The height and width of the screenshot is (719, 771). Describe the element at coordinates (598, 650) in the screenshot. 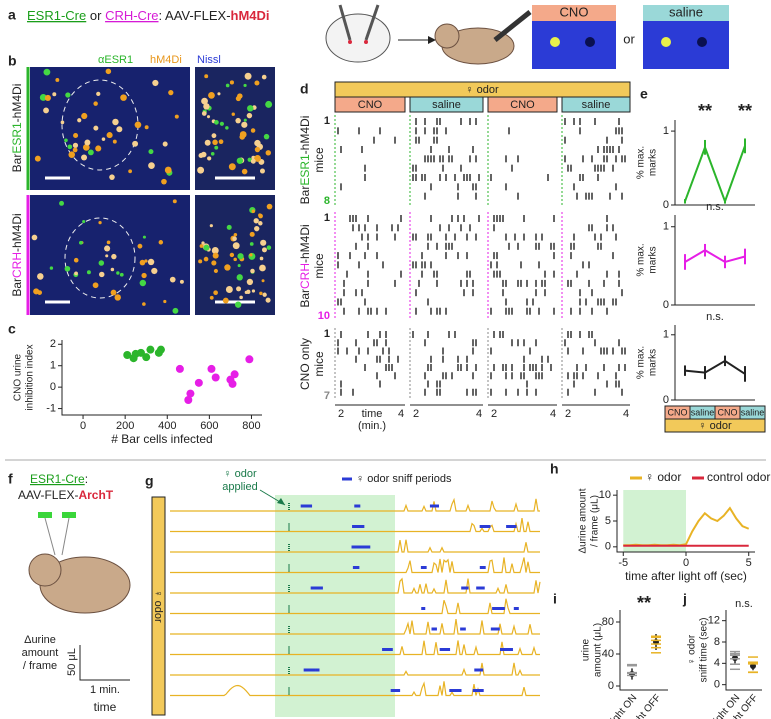

I see `y-axis-label: amount (μL)` at that location.